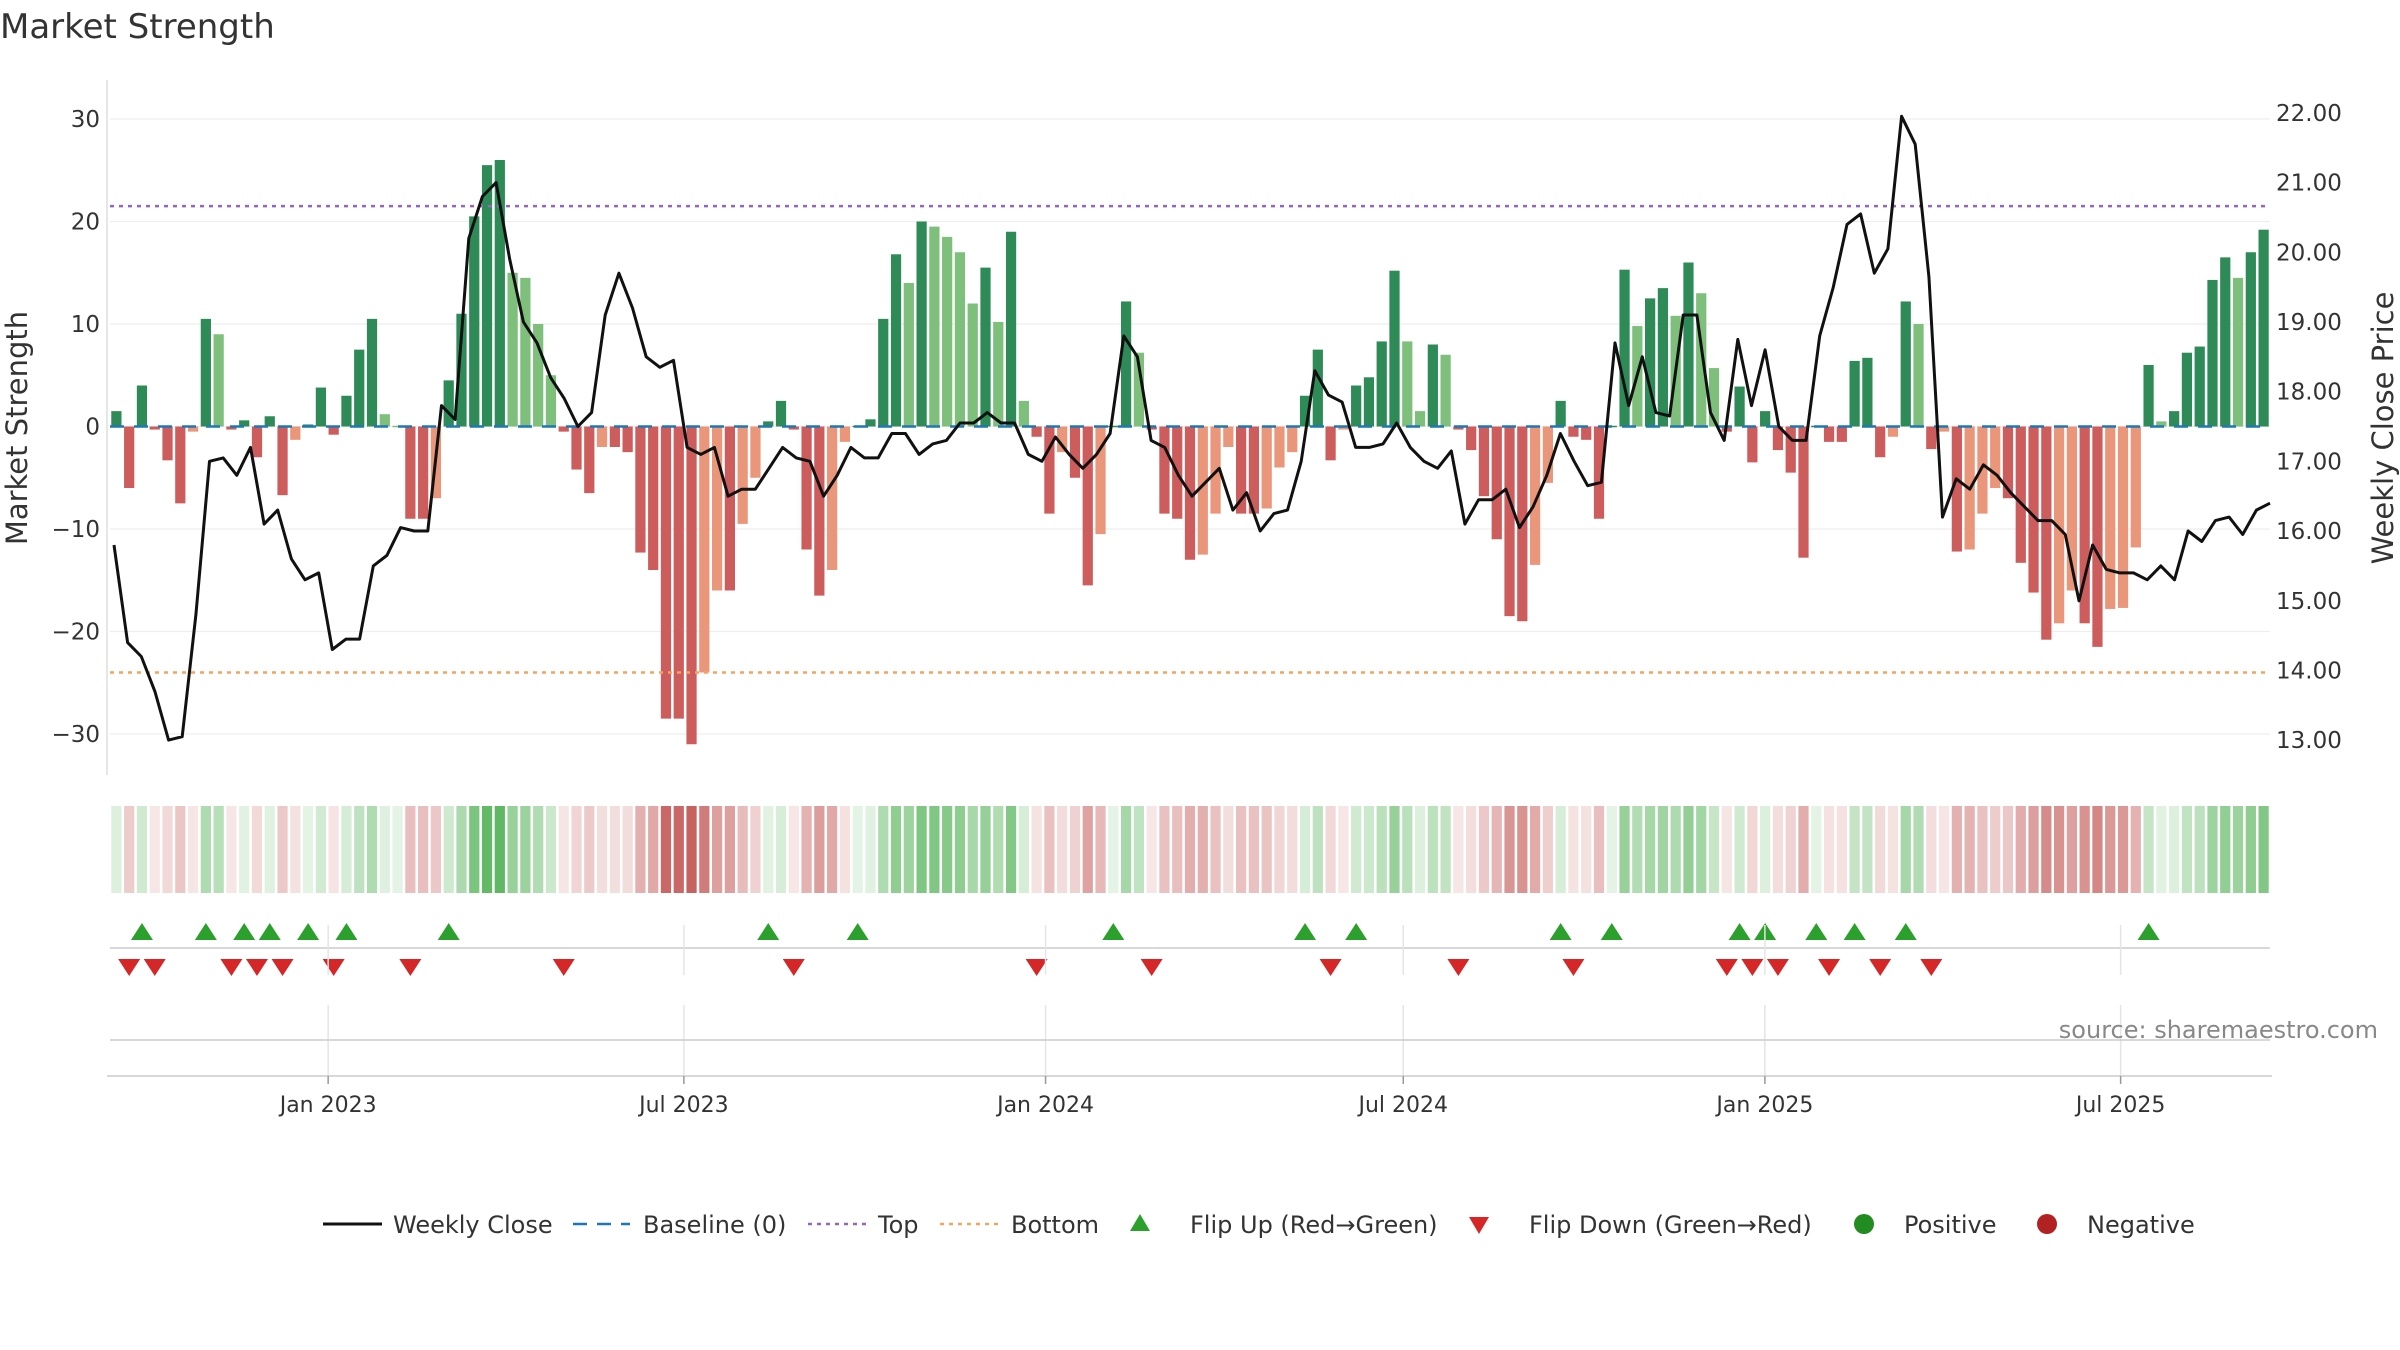  Describe the element at coordinates (473, 1225) in the screenshot. I see `legend-weekly-close: Weekly Close` at that location.